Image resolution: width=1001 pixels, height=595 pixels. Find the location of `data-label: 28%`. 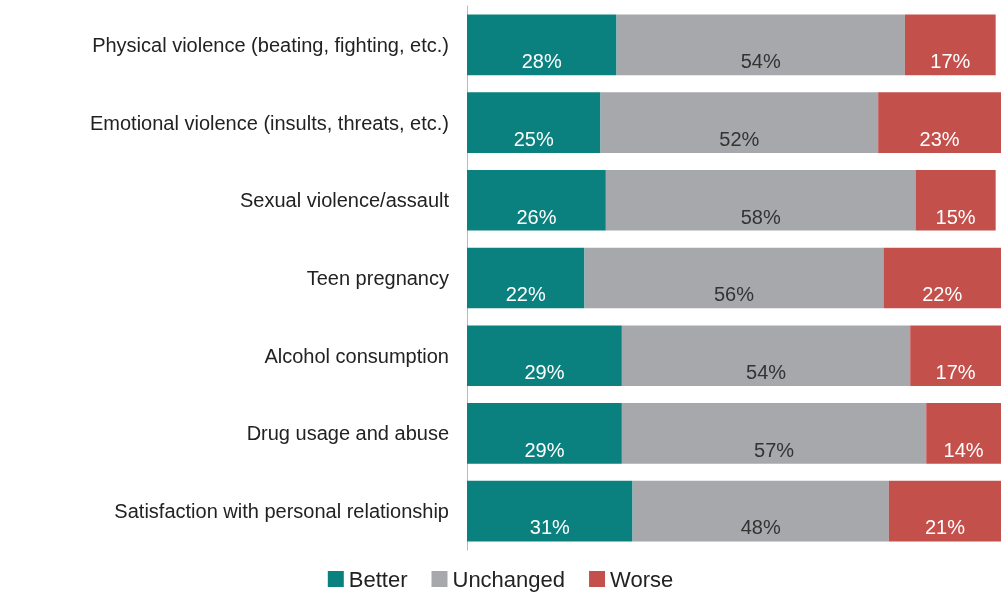

data-label: 28% is located at coordinates (541, 61).